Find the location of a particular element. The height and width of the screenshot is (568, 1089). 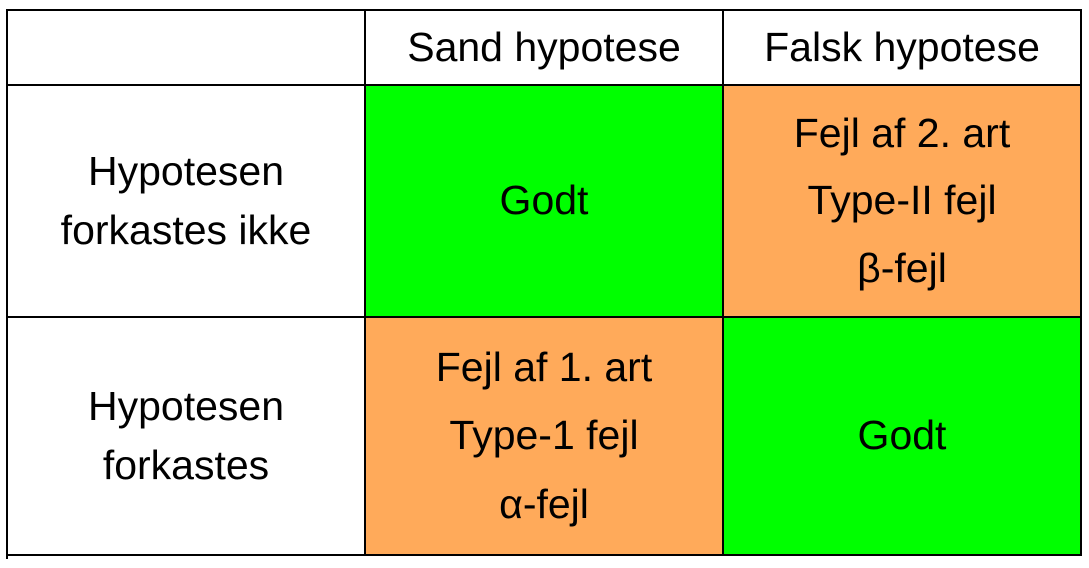

outcome-text: β-fejl is located at coordinates (902, 267).